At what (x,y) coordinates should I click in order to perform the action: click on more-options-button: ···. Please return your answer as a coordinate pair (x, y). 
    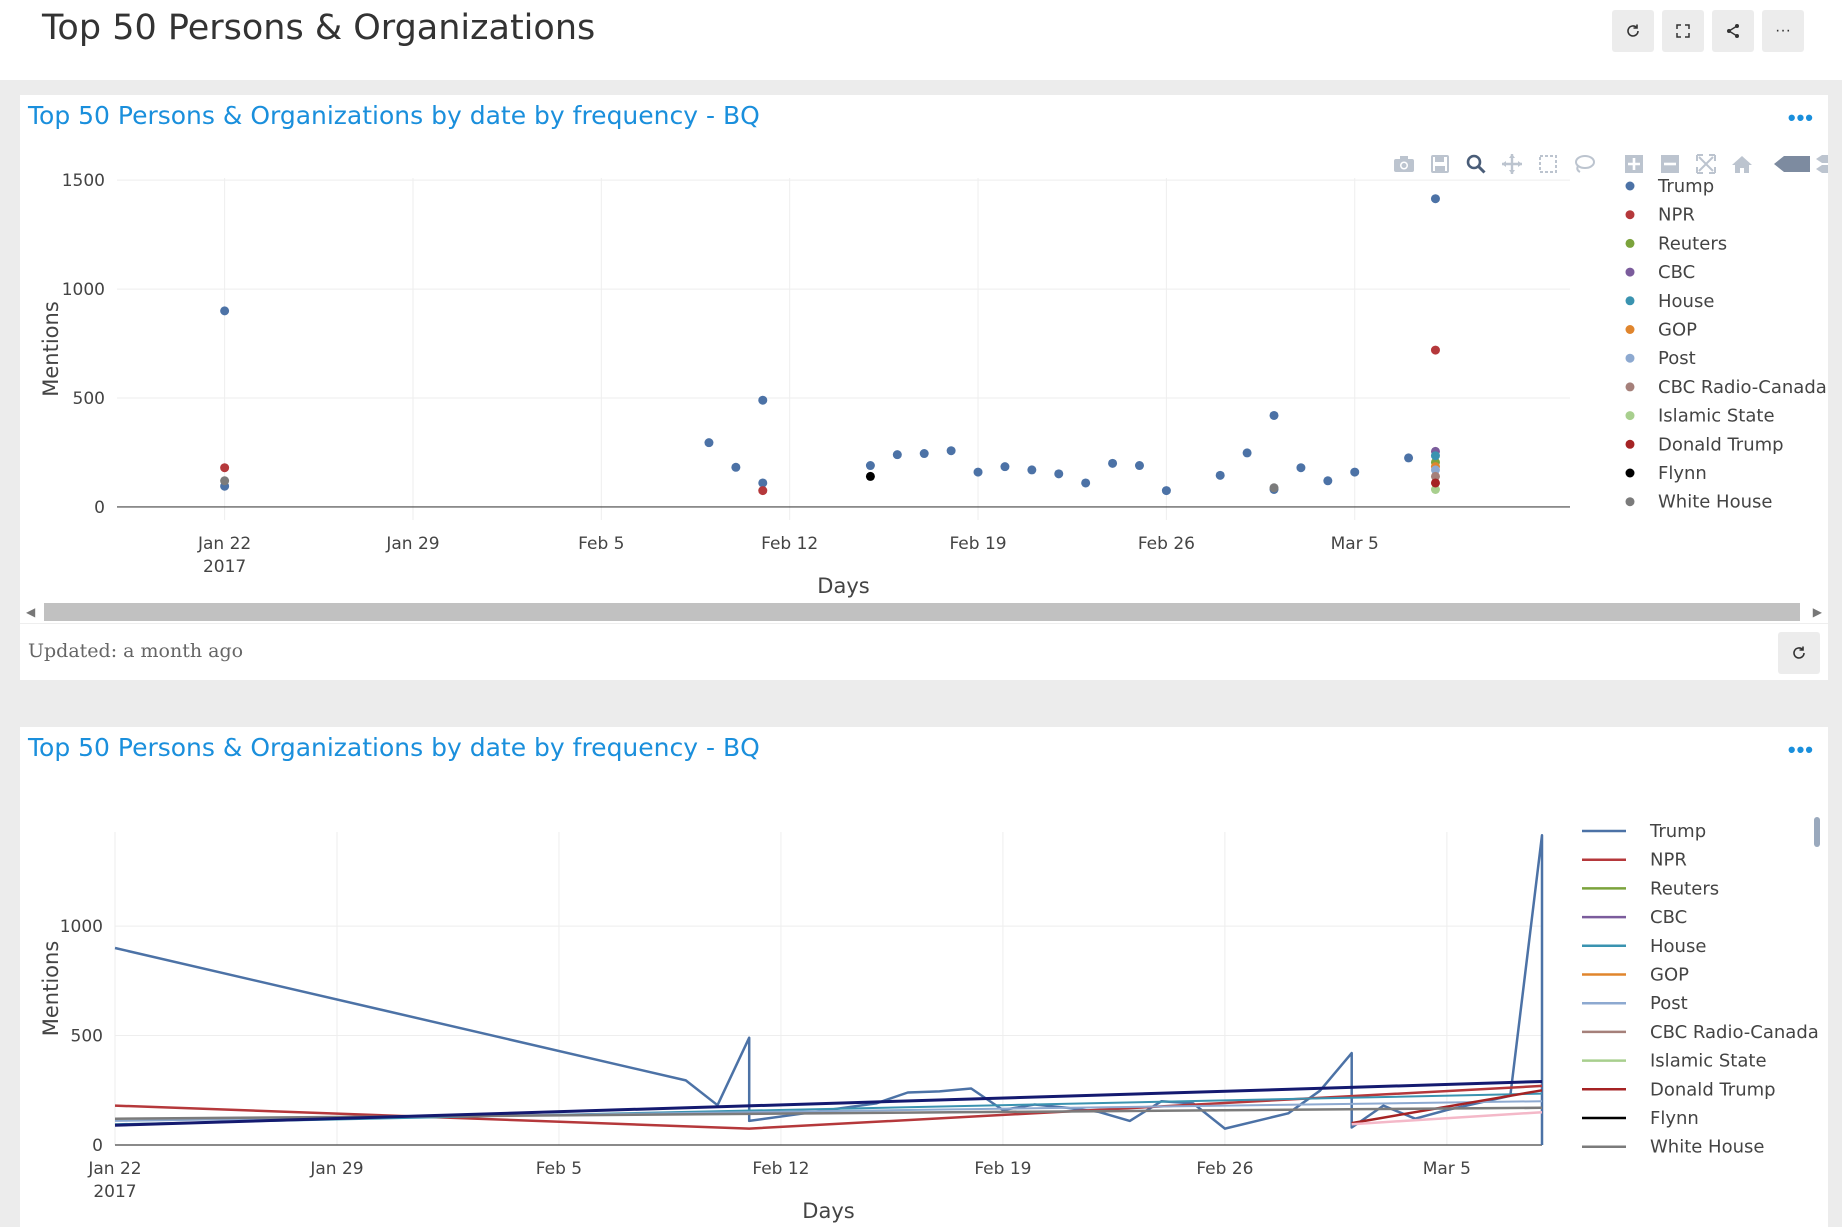
    Looking at the image, I should click on (1783, 31).